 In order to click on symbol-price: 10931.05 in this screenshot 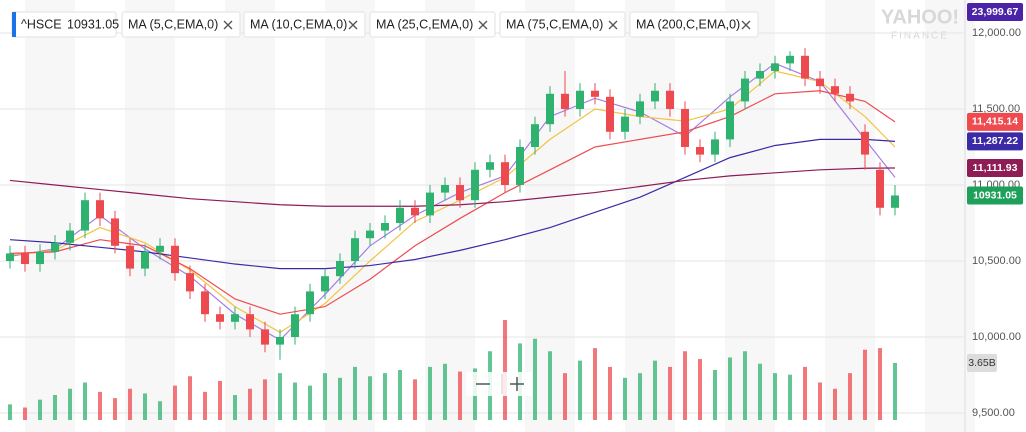, I will do `click(93, 24)`.